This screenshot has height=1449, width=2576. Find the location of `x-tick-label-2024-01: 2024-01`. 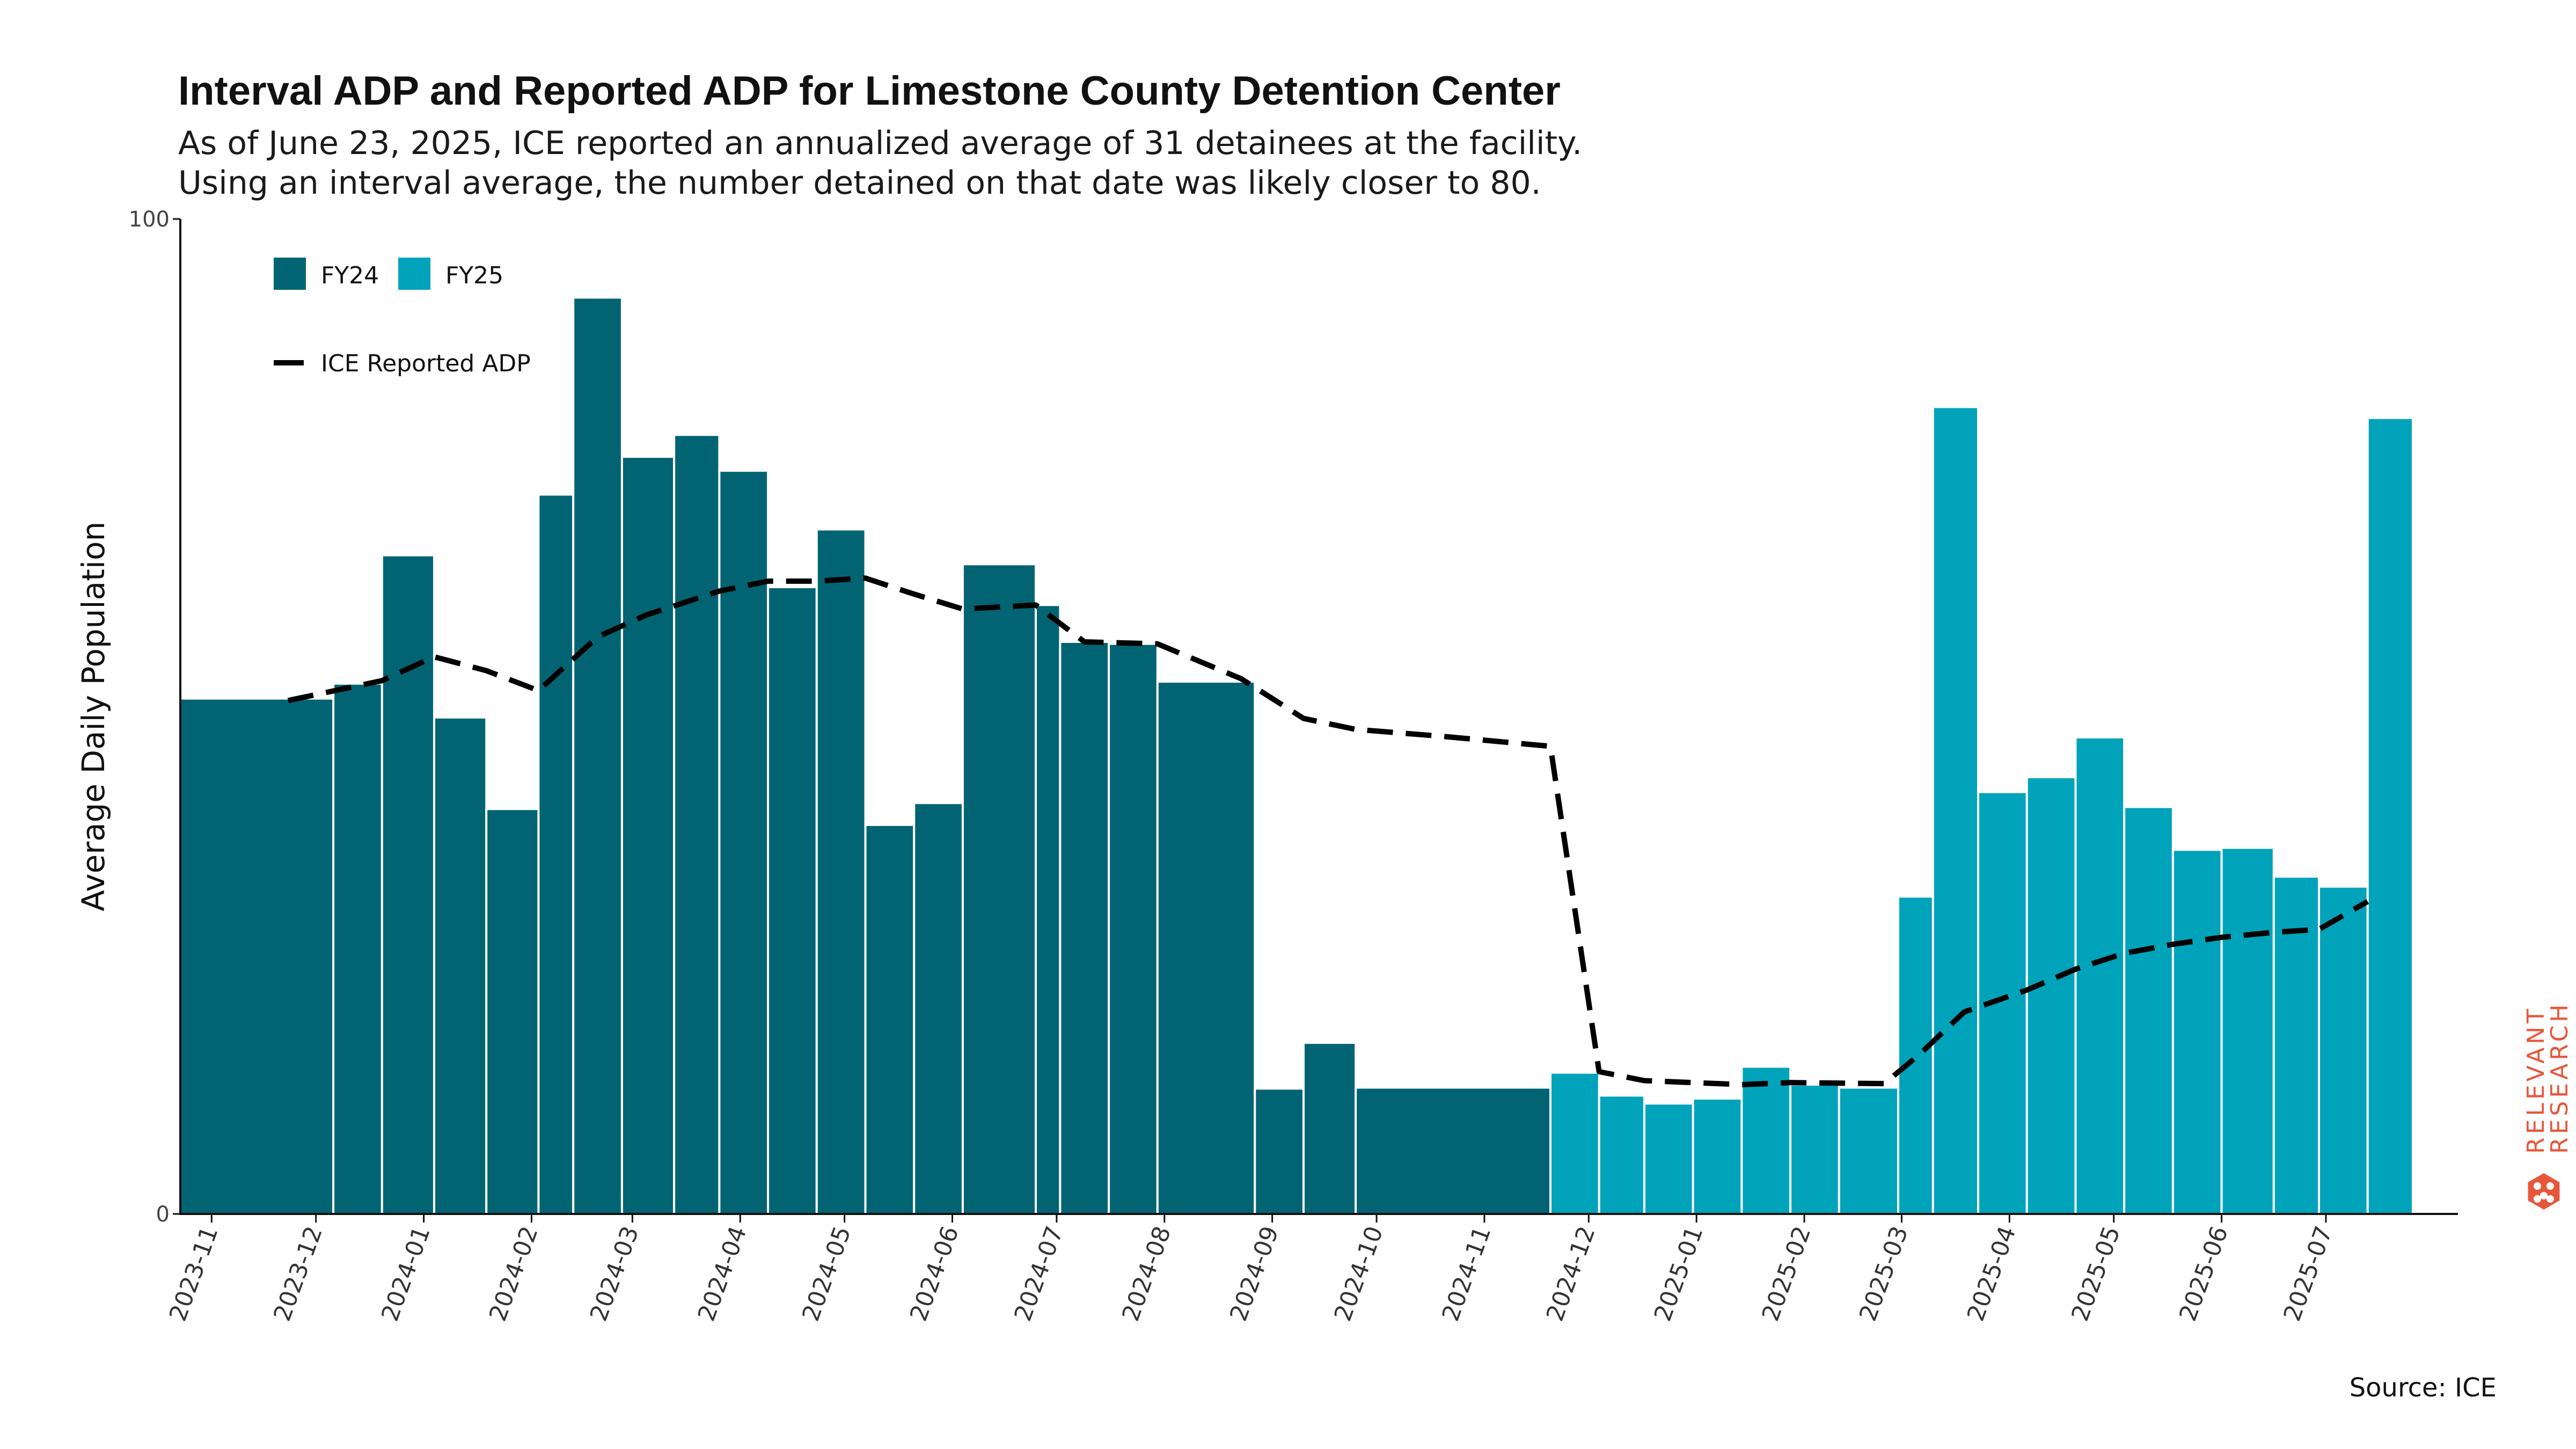

x-tick-label-2024-01: 2024-01 is located at coordinates (406, 1273).